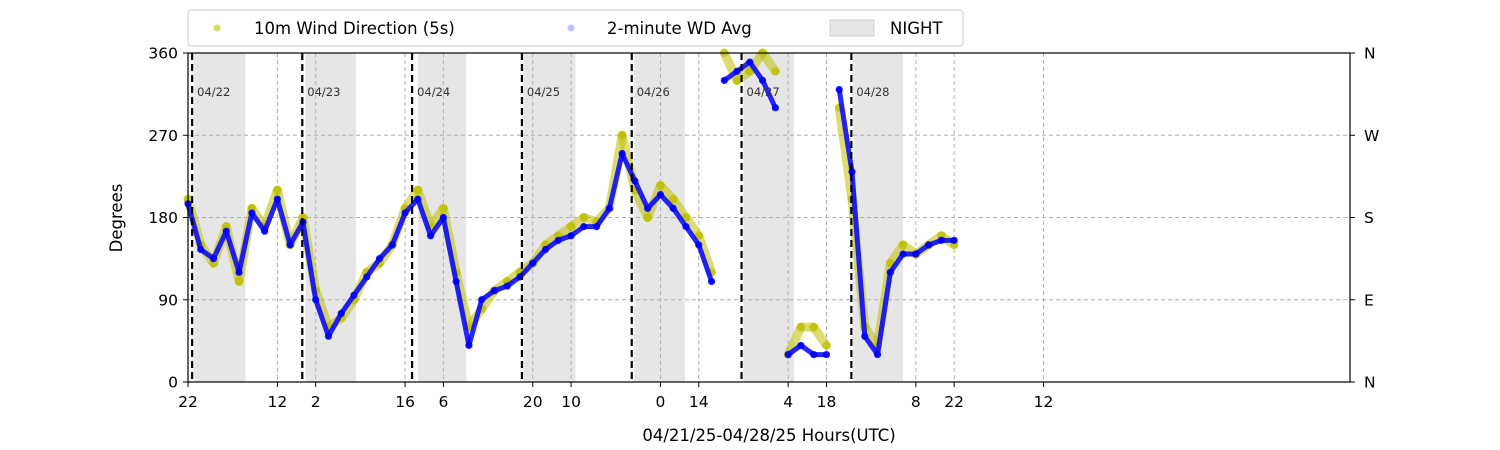 The height and width of the screenshot is (450, 1500). Describe the element at coordinates (852, 28) in the screenshot. I see `legend-marker-night` at that location.